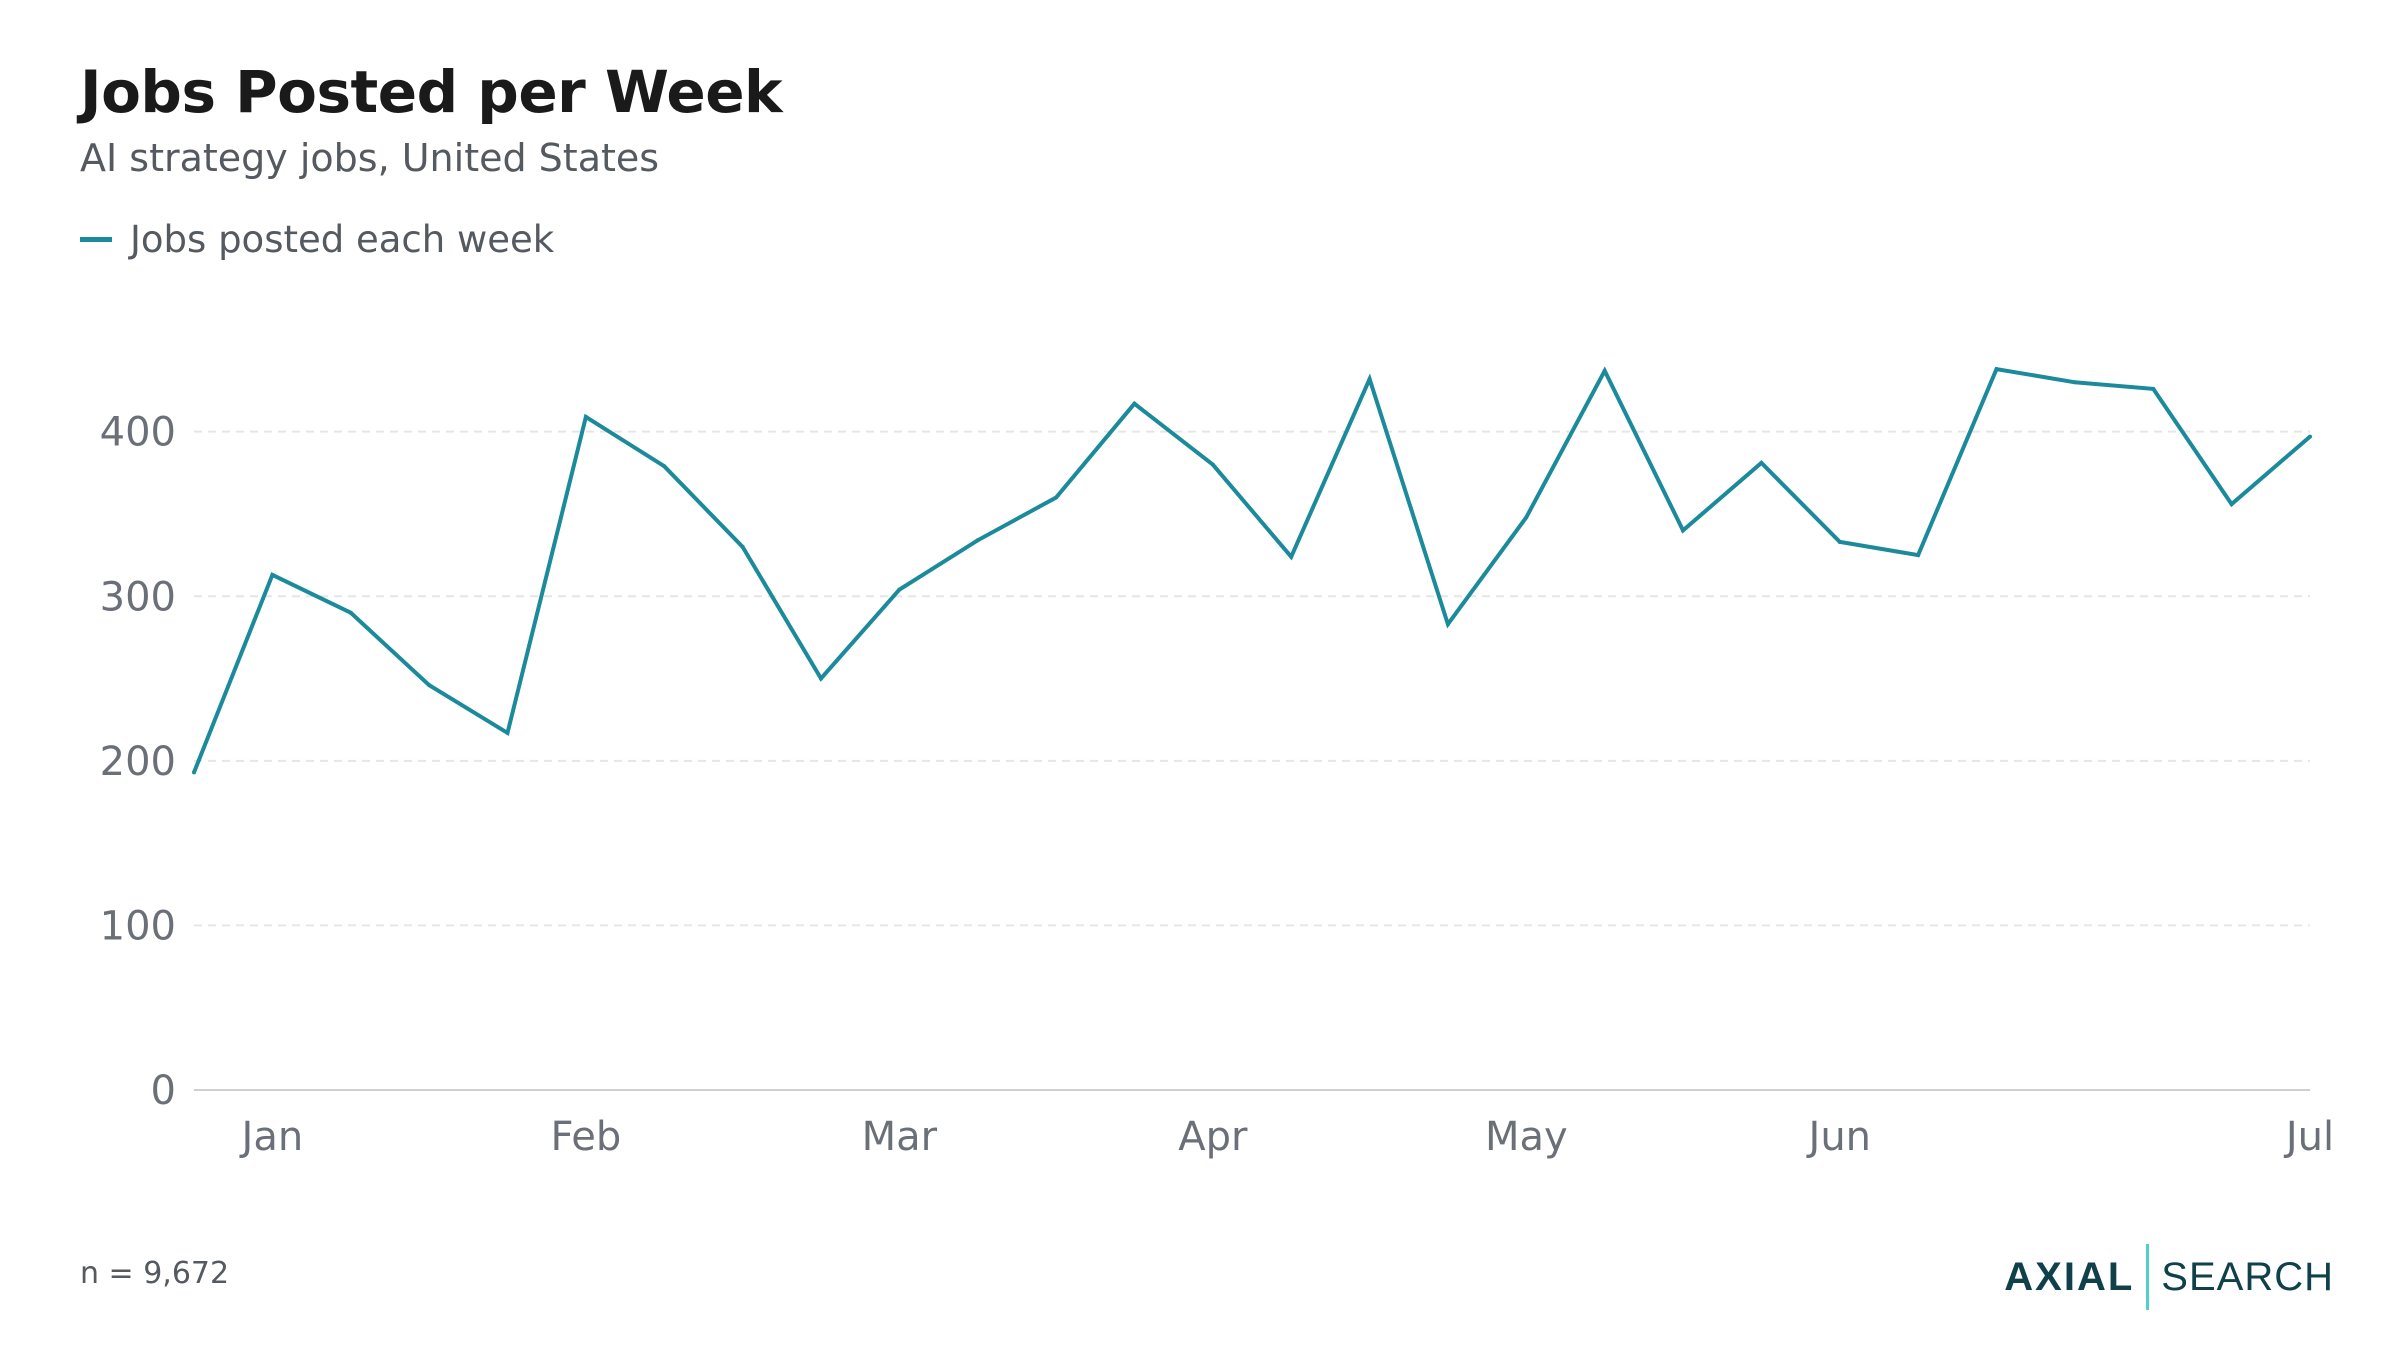  Describe the element at coordinates (271, 1137) in the screenshot. I see `x-tick-label: Jan` at that location.